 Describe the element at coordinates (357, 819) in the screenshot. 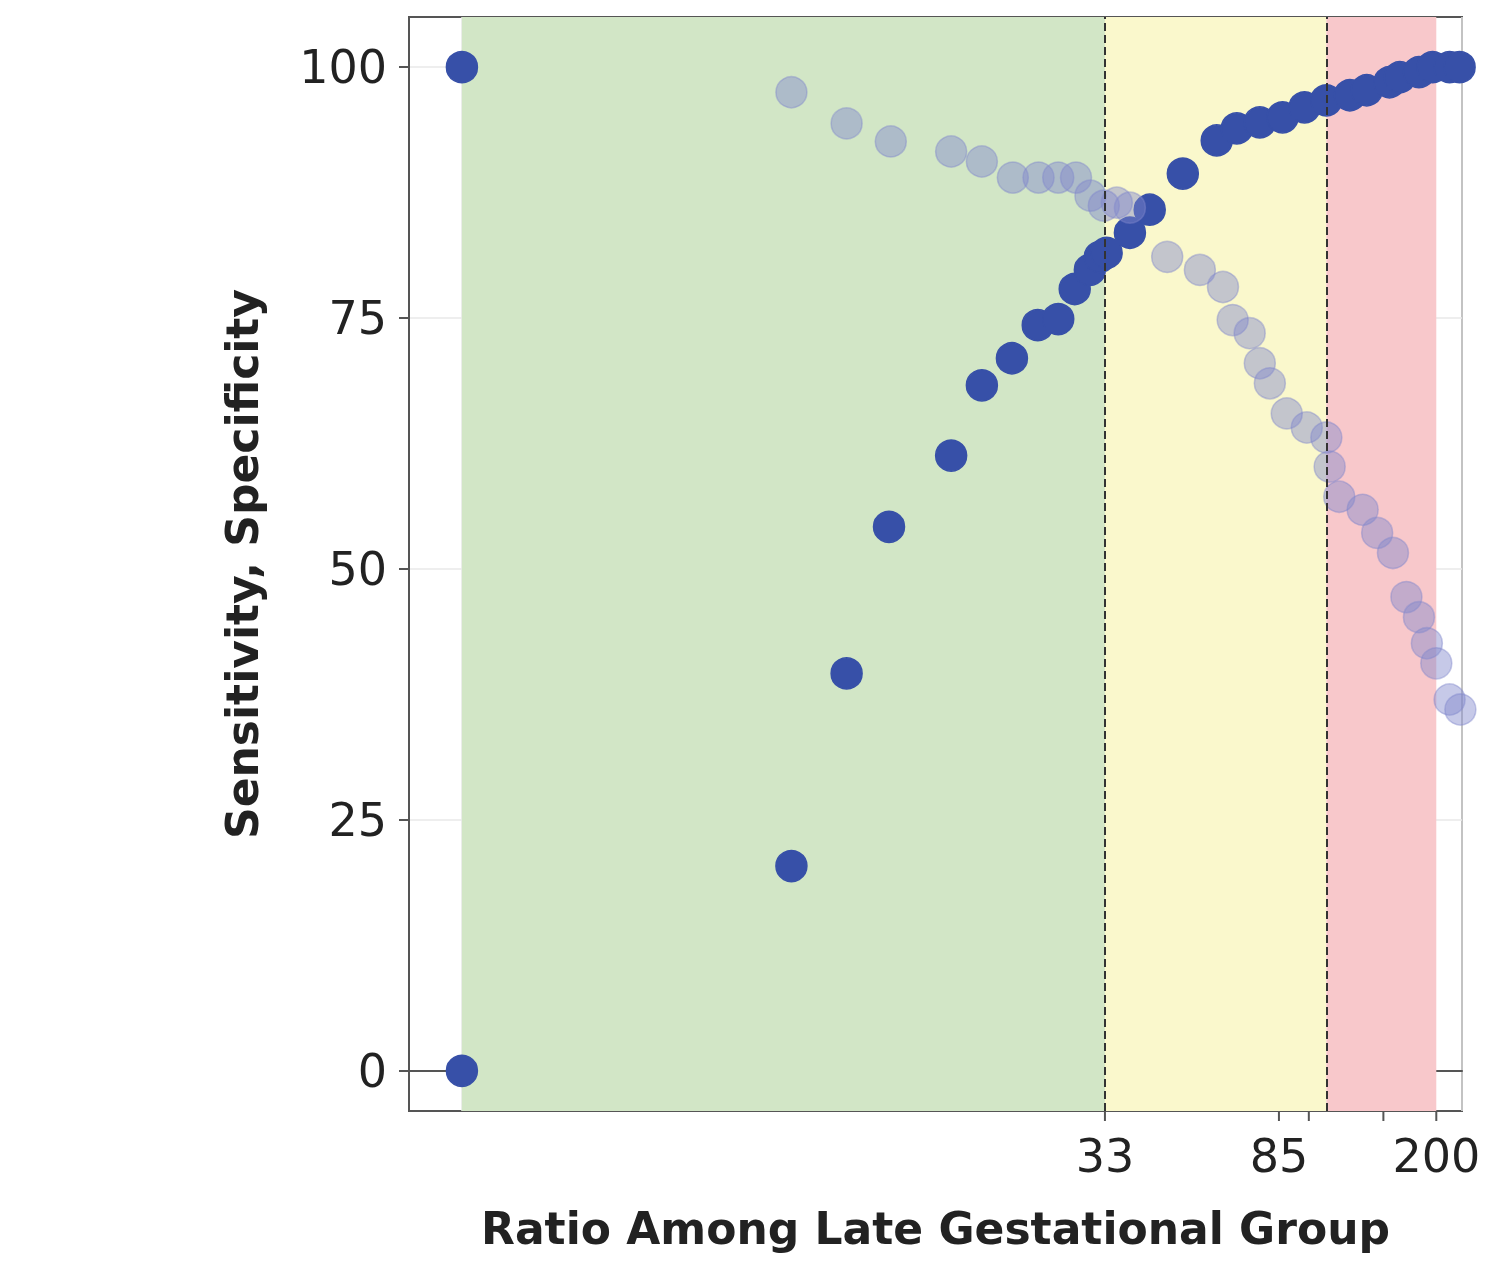

I see `y-tick-label: 25` at that location.